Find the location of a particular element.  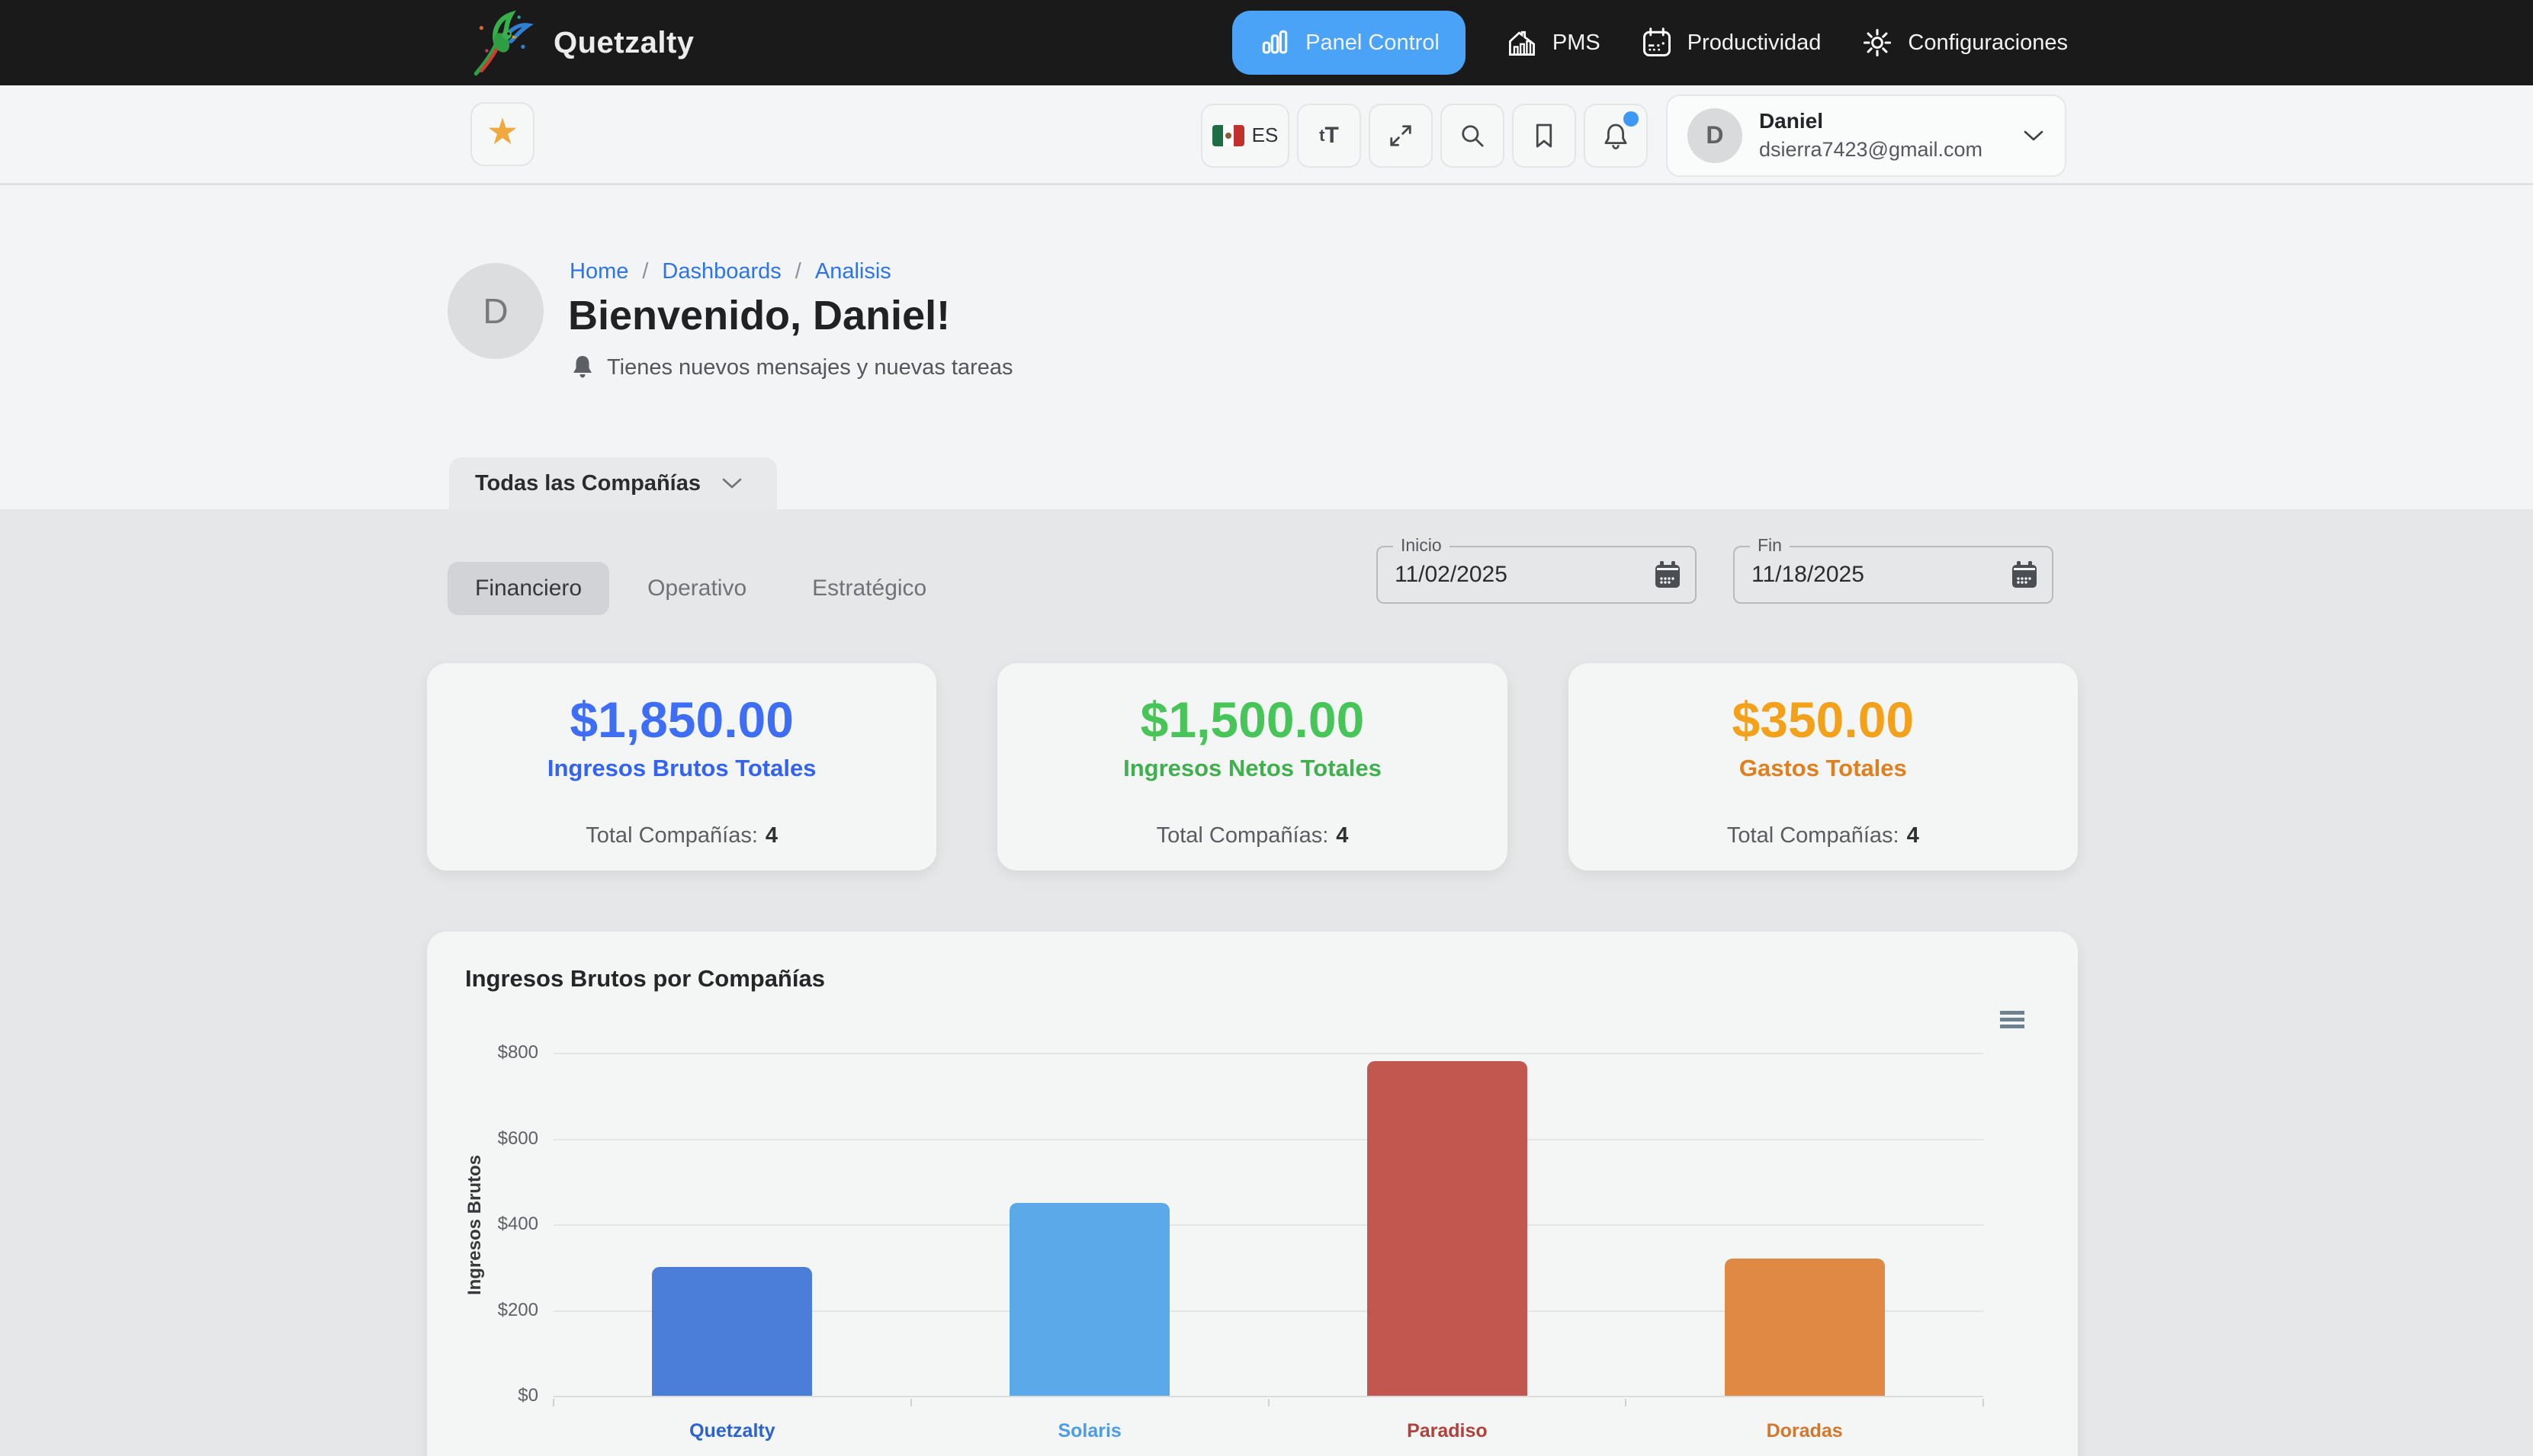

bookmark-icon is located at coordinates (1544, 135).